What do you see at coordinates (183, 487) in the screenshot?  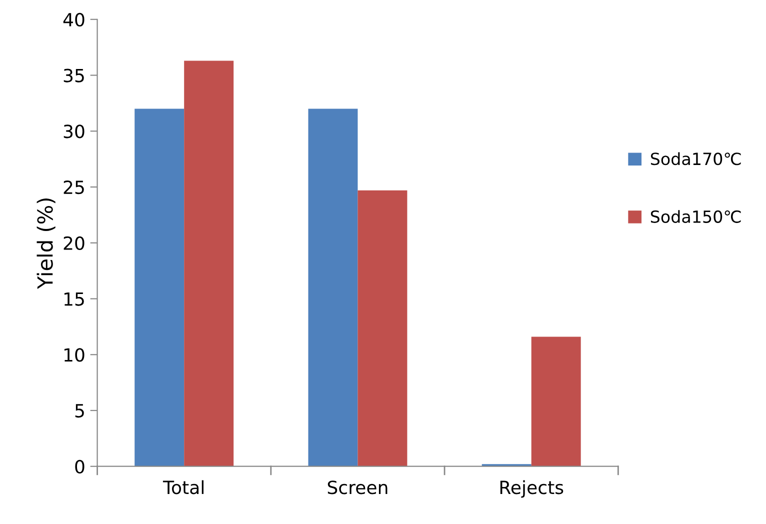 I see `x-tick-label: Total` at bounding box center [183, 487].